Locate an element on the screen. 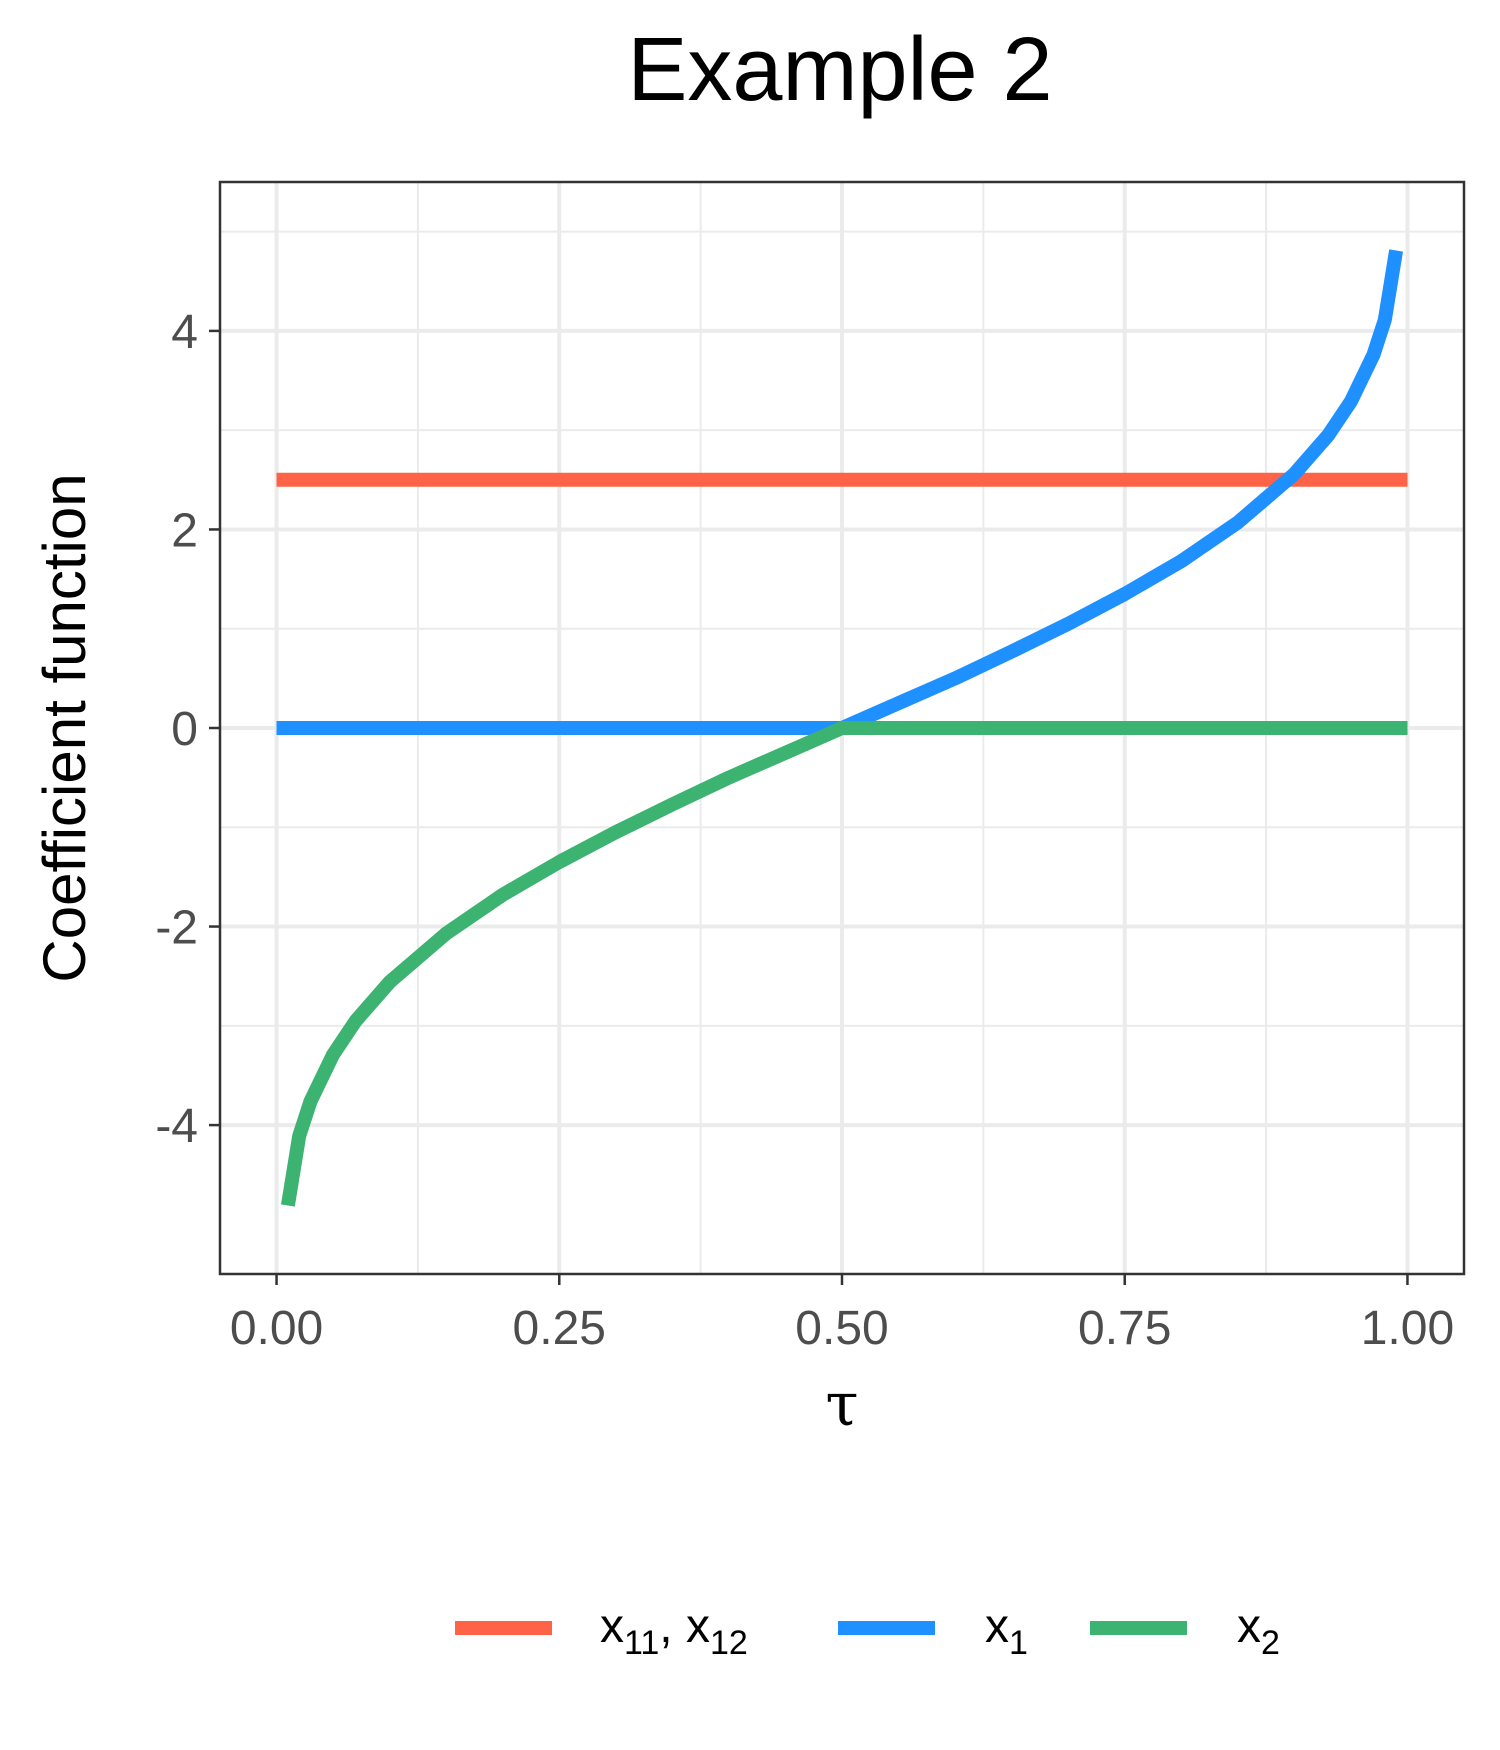  y-axis: -4 -2 0 2 4 is located at coordinates (187, 729).